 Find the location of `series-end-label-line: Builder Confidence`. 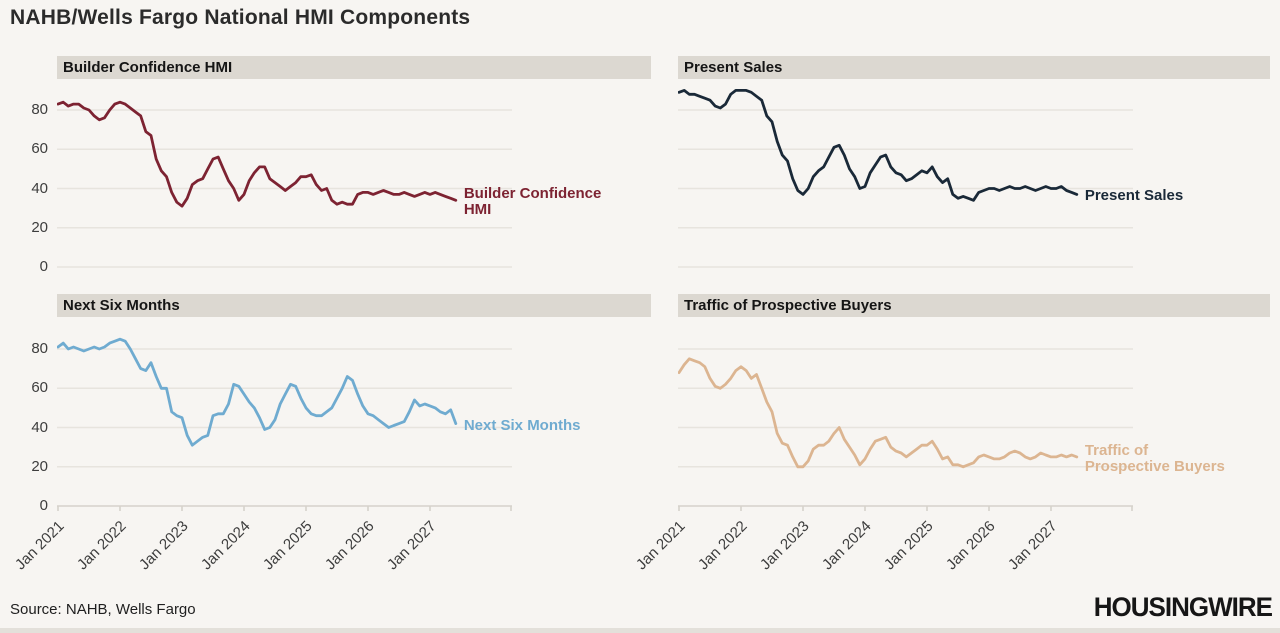

series-end-label-line: Builder Confidence is located at coordinates (532, 194).